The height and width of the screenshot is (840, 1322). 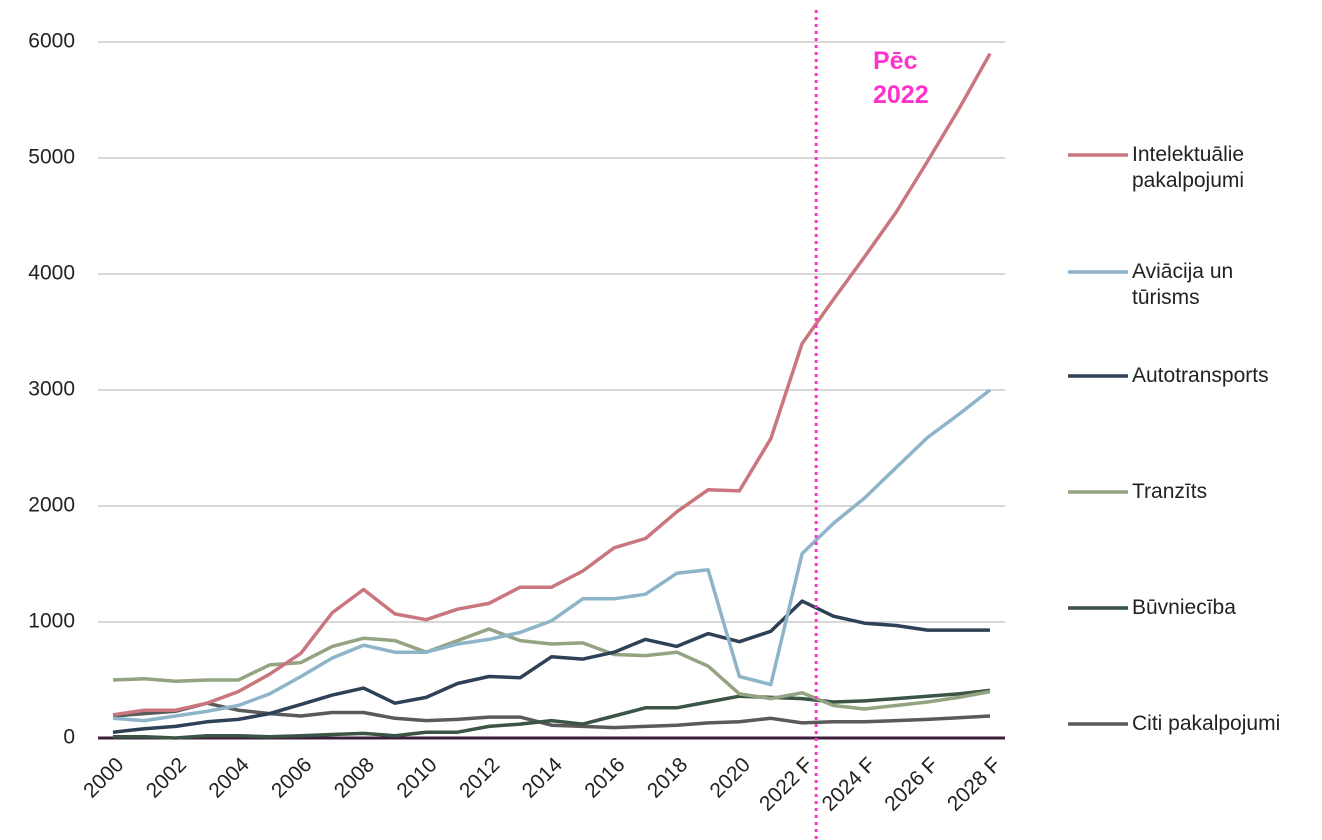 I want to click on x-tick-label: 2018, so click(x=667, y=777).